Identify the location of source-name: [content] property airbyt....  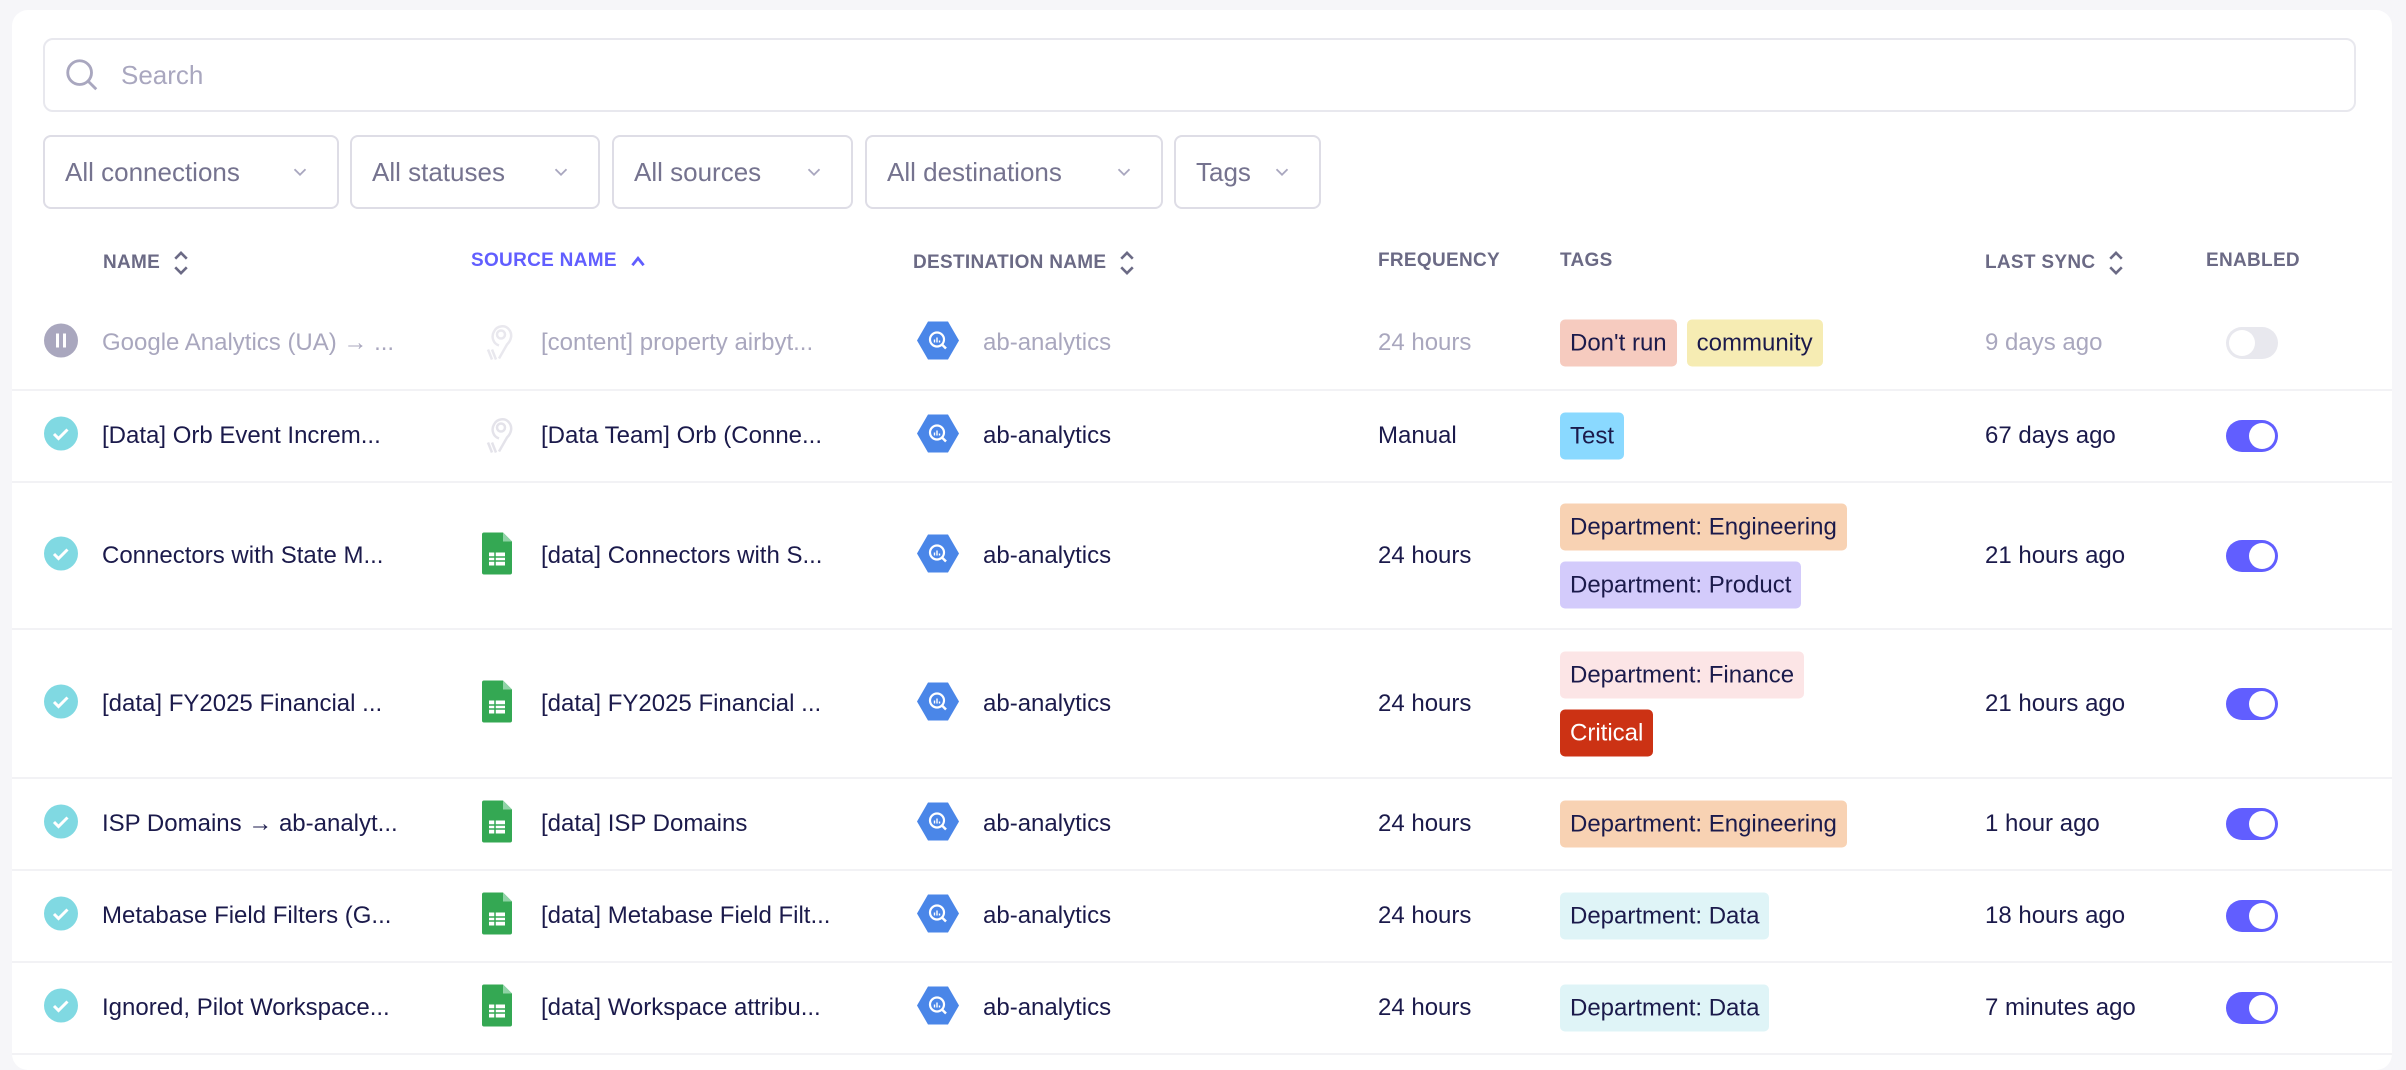
(677, 342).